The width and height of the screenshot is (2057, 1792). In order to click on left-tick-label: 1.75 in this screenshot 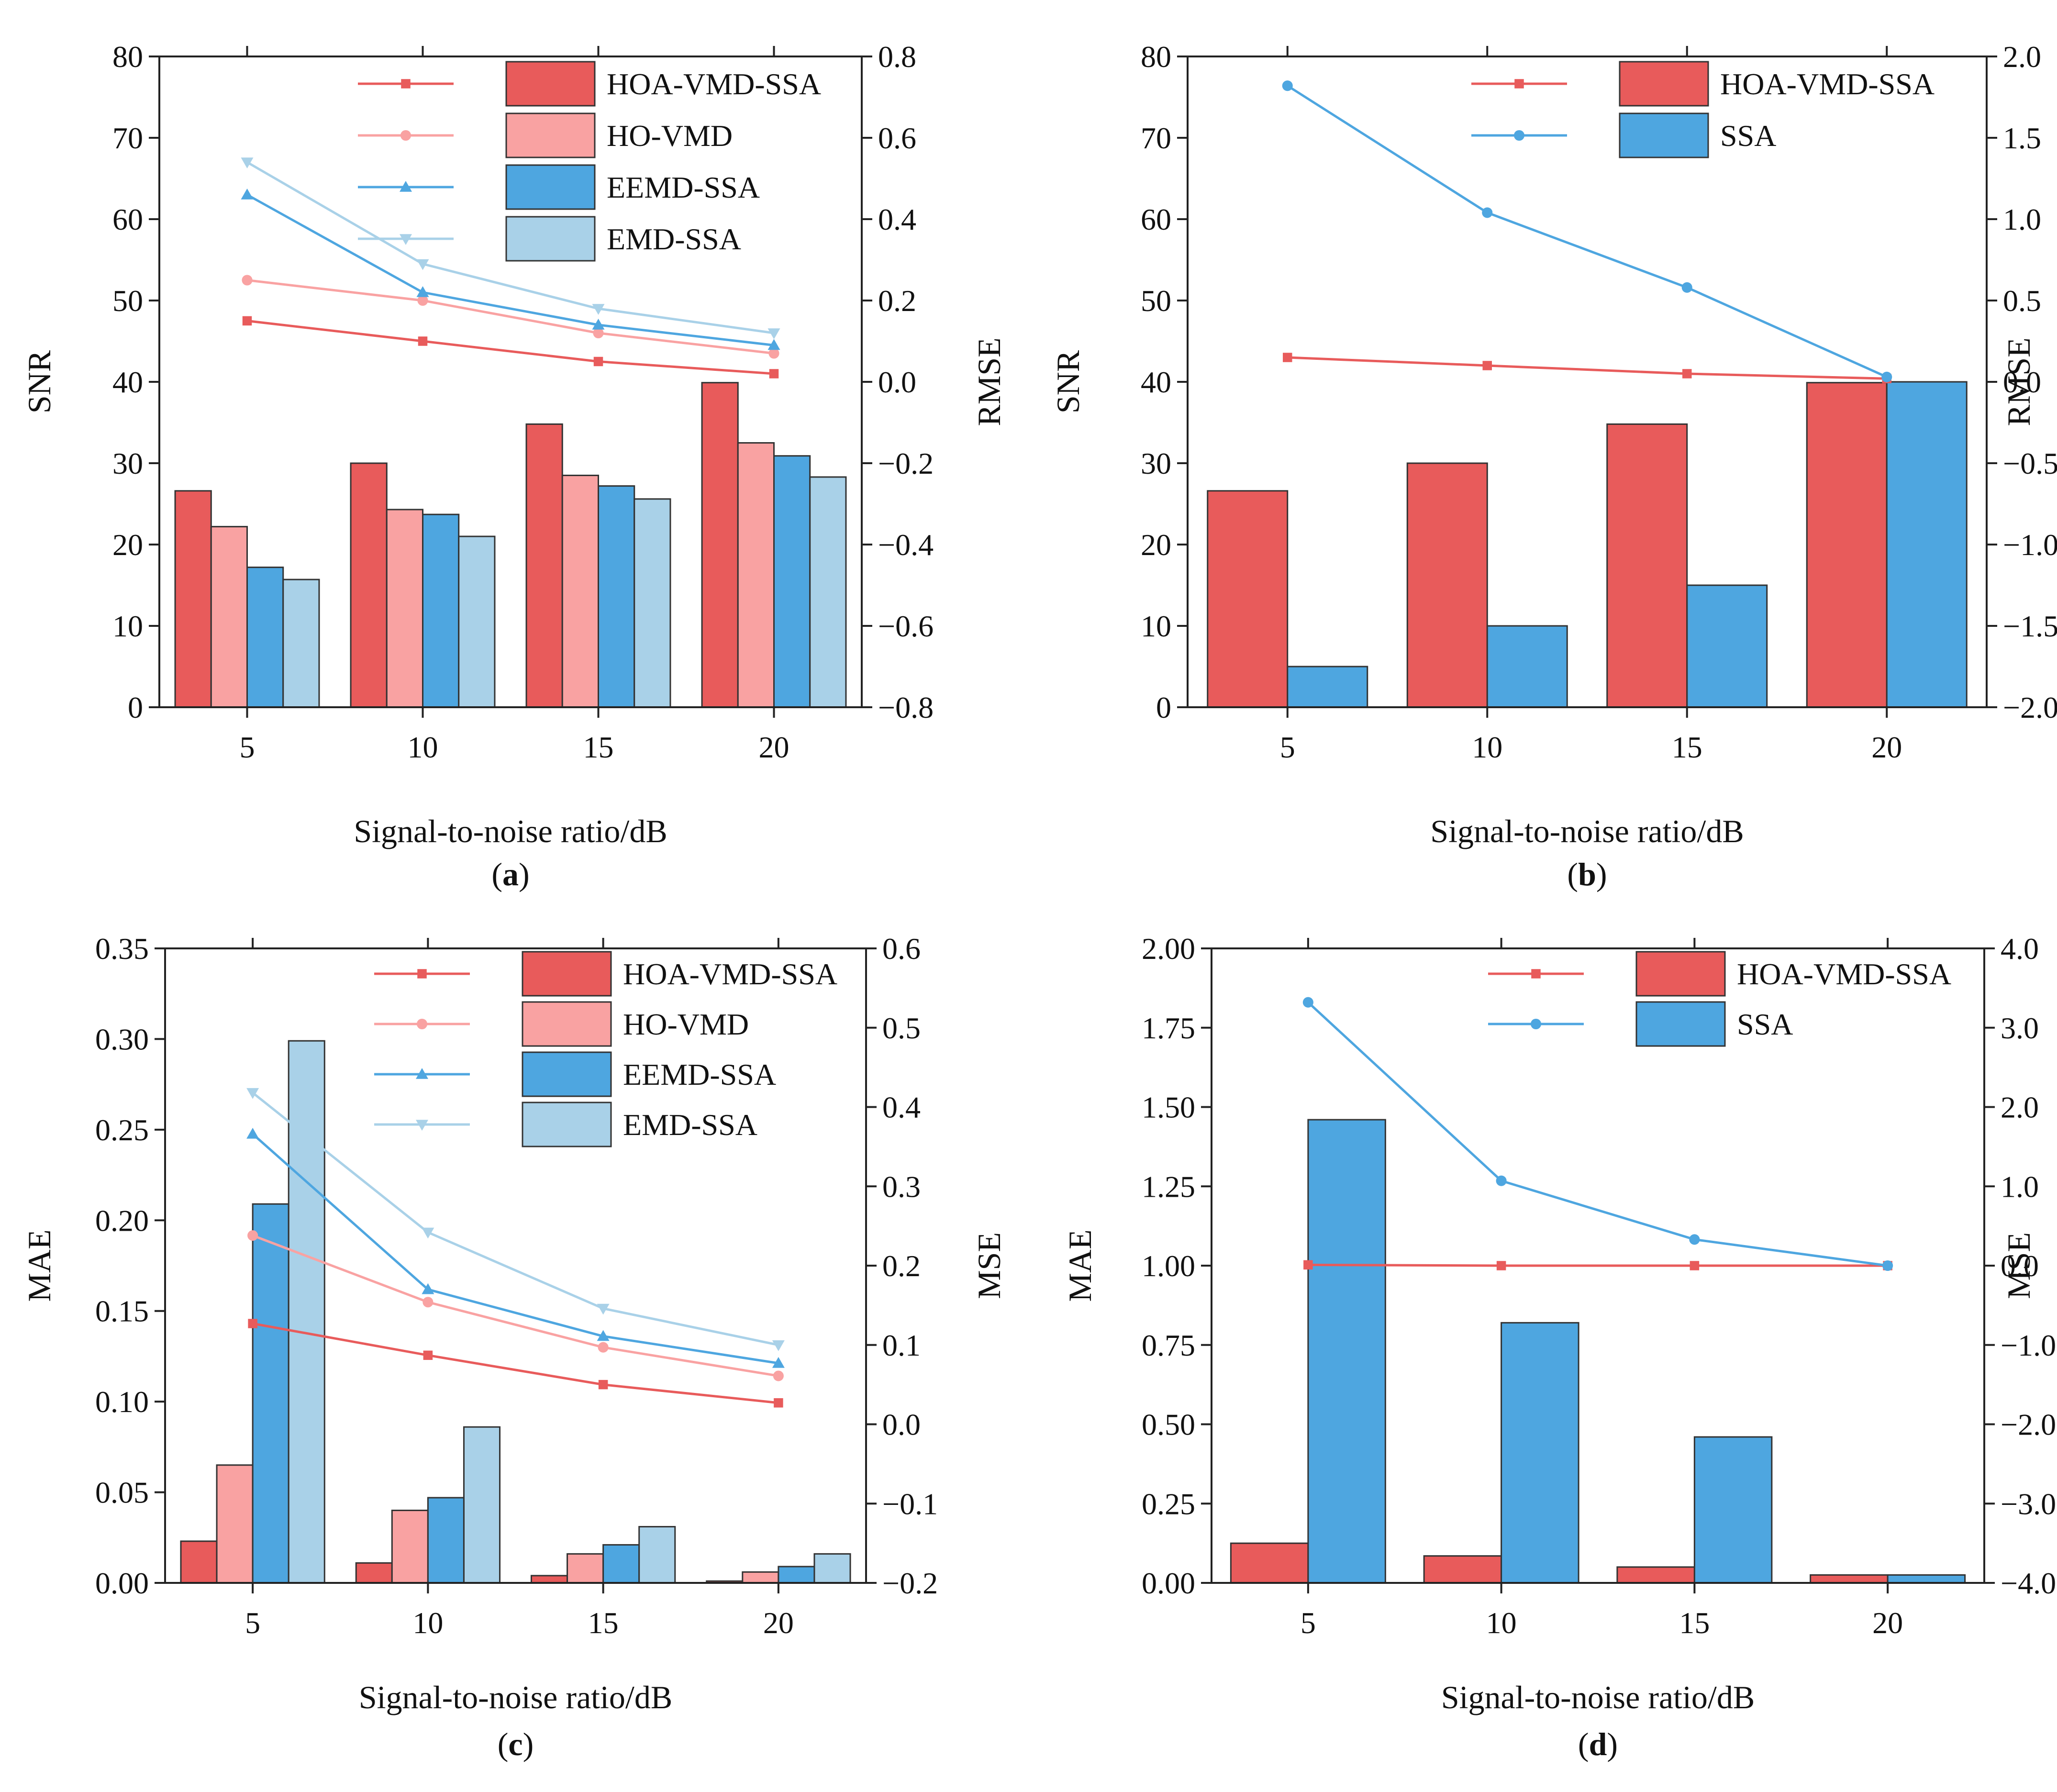, I will do `click(1168, 1028)`.